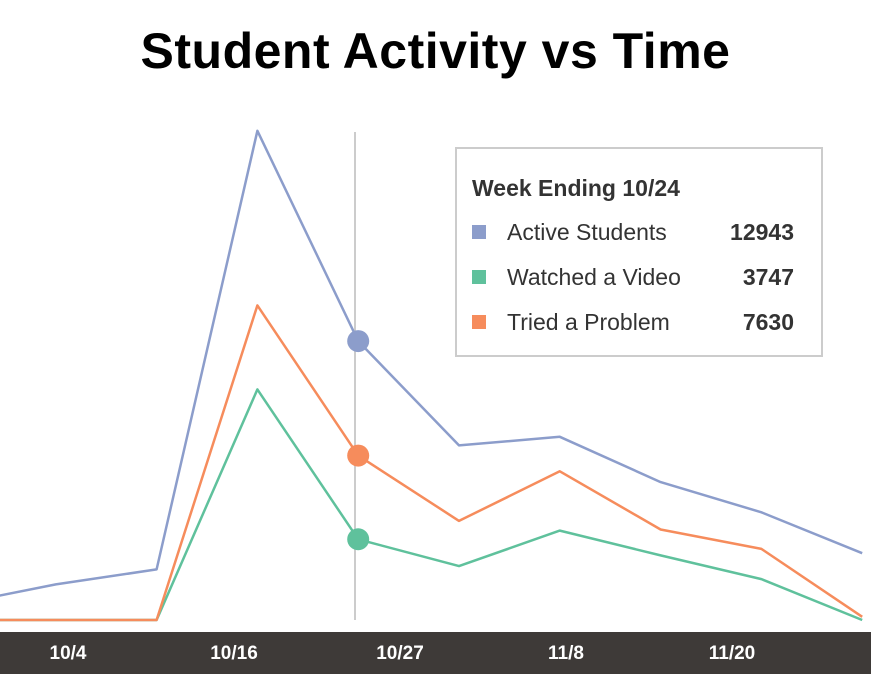  Describe the element at coordinates (234, 653) in the screenshot. I see `x-tick-label: 10/16` at that location.